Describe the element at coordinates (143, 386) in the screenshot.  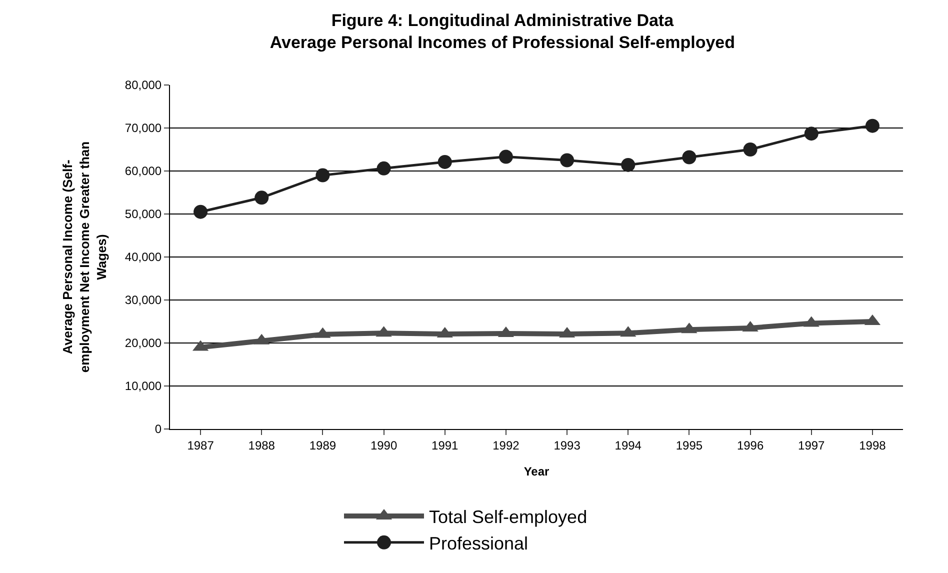
I see `y-tick-label: 10,000` at that location.